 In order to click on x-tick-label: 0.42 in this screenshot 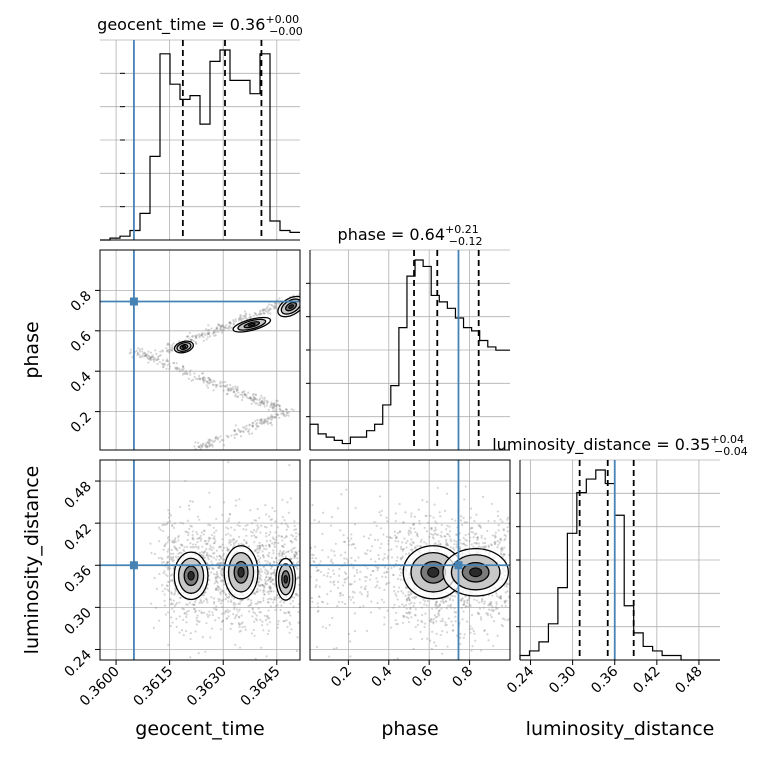, I will do `click(646, 680)`.